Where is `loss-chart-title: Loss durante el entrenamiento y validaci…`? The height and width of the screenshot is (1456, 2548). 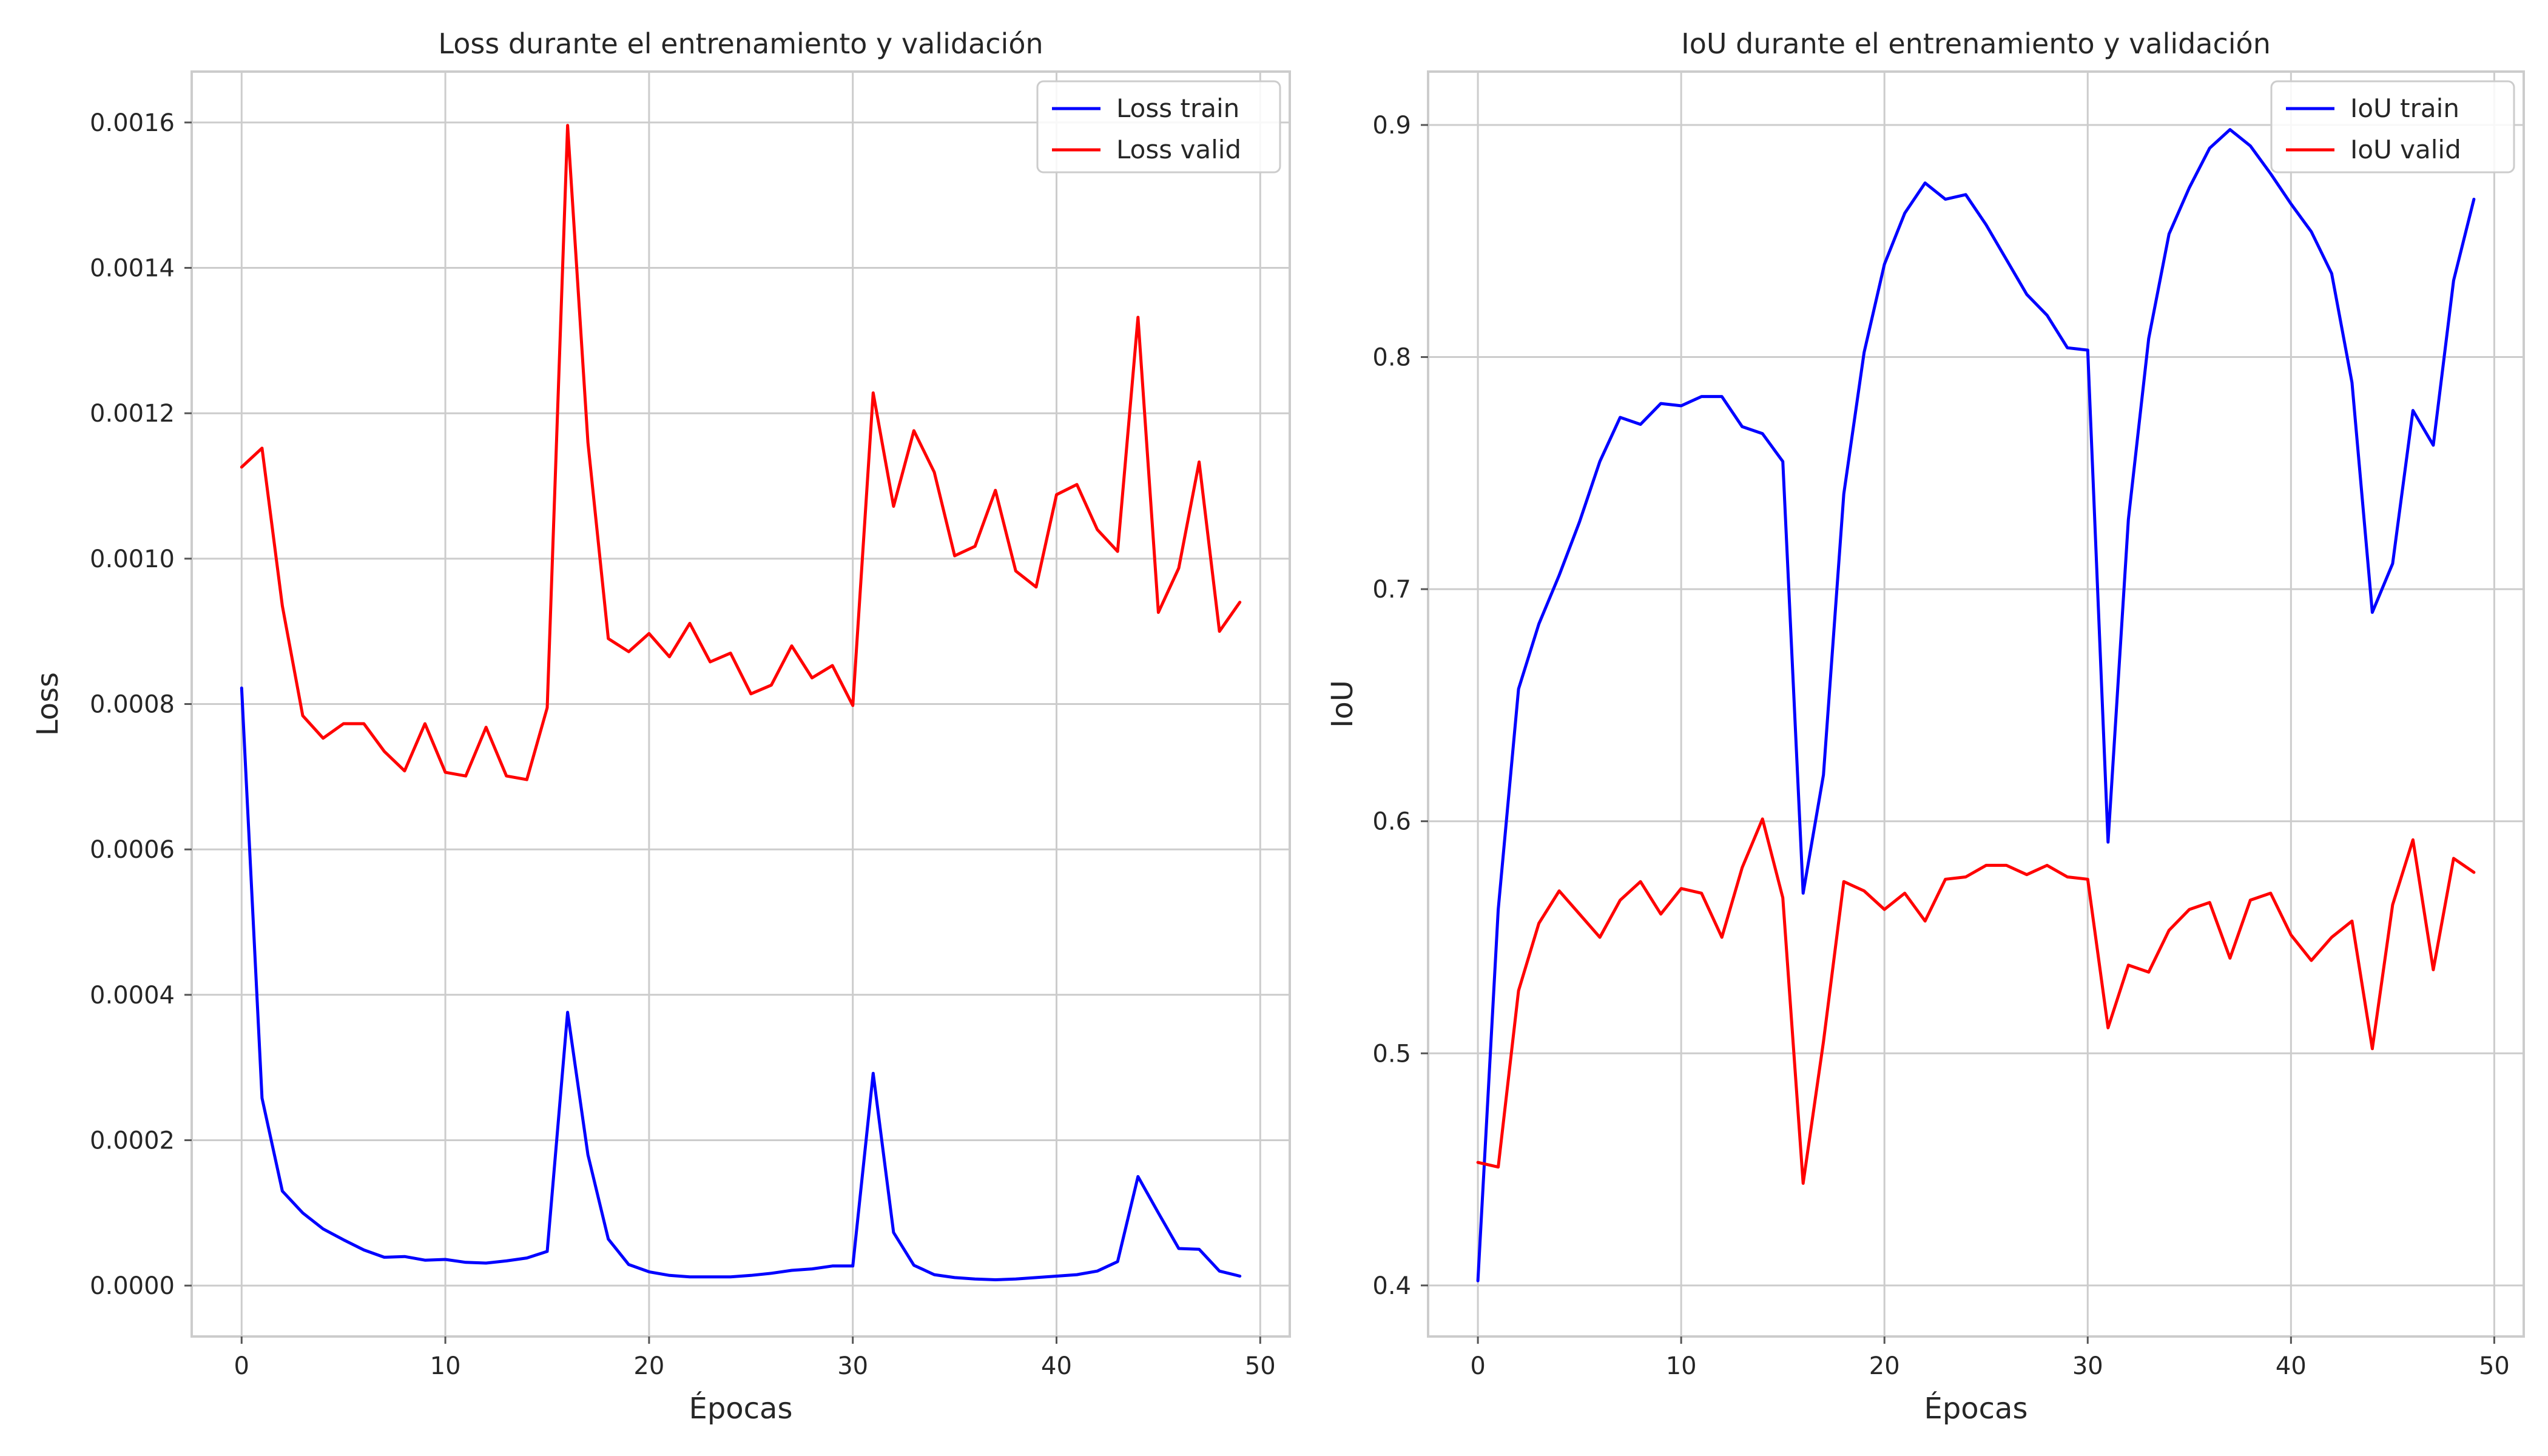 loss-chart-title: Loss durante el entrenamiento y validaci… is located at coordinates (740, 43).